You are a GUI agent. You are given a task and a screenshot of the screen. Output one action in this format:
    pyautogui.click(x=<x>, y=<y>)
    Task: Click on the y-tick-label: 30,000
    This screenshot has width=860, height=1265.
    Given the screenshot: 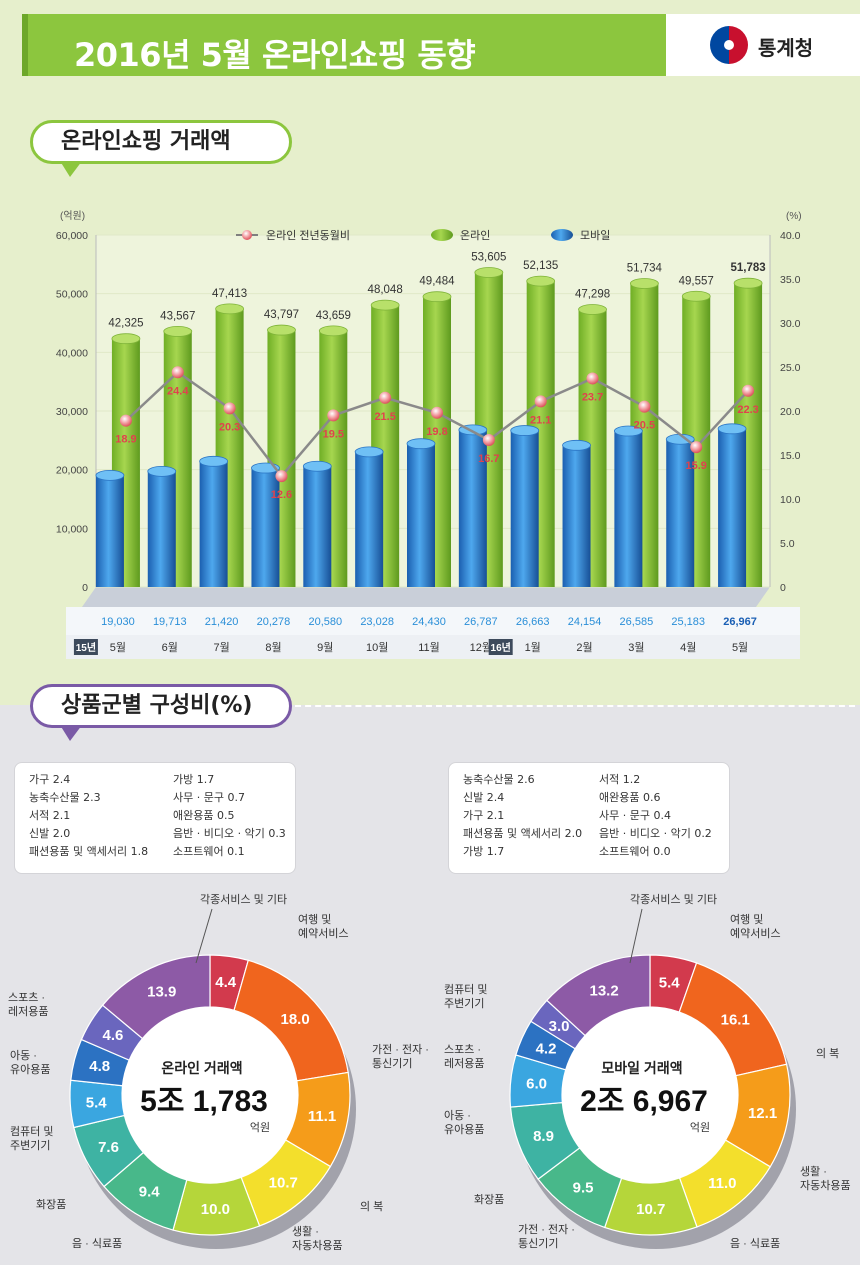 What is the action you would take?
    pyautogui.click(x=72, y=412)
    